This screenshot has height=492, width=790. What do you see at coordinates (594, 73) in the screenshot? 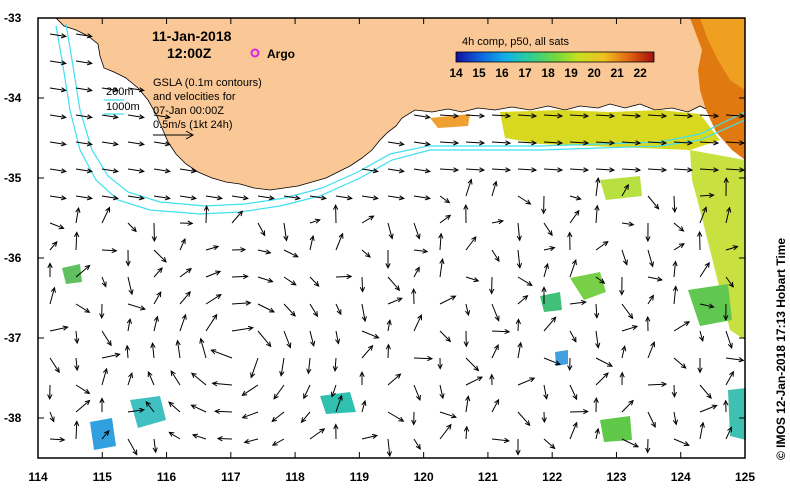
I see `colorbar-tick-label: 20` at bounding box center [594, 73].